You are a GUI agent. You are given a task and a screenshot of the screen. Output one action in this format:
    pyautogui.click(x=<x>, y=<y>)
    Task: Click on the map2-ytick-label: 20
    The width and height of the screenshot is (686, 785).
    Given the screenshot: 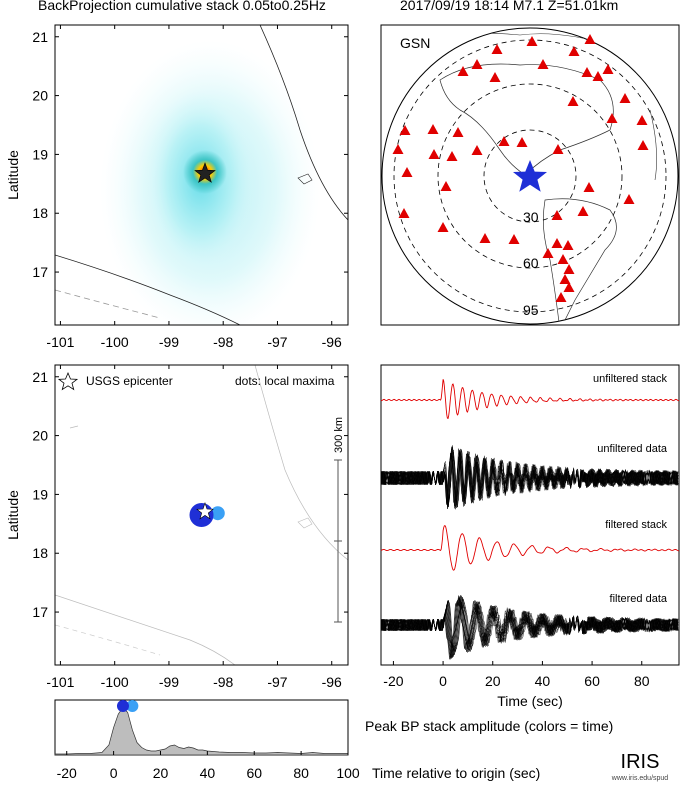 What is the action you would take?
    pyautogui.click(x=40, y=436)
    